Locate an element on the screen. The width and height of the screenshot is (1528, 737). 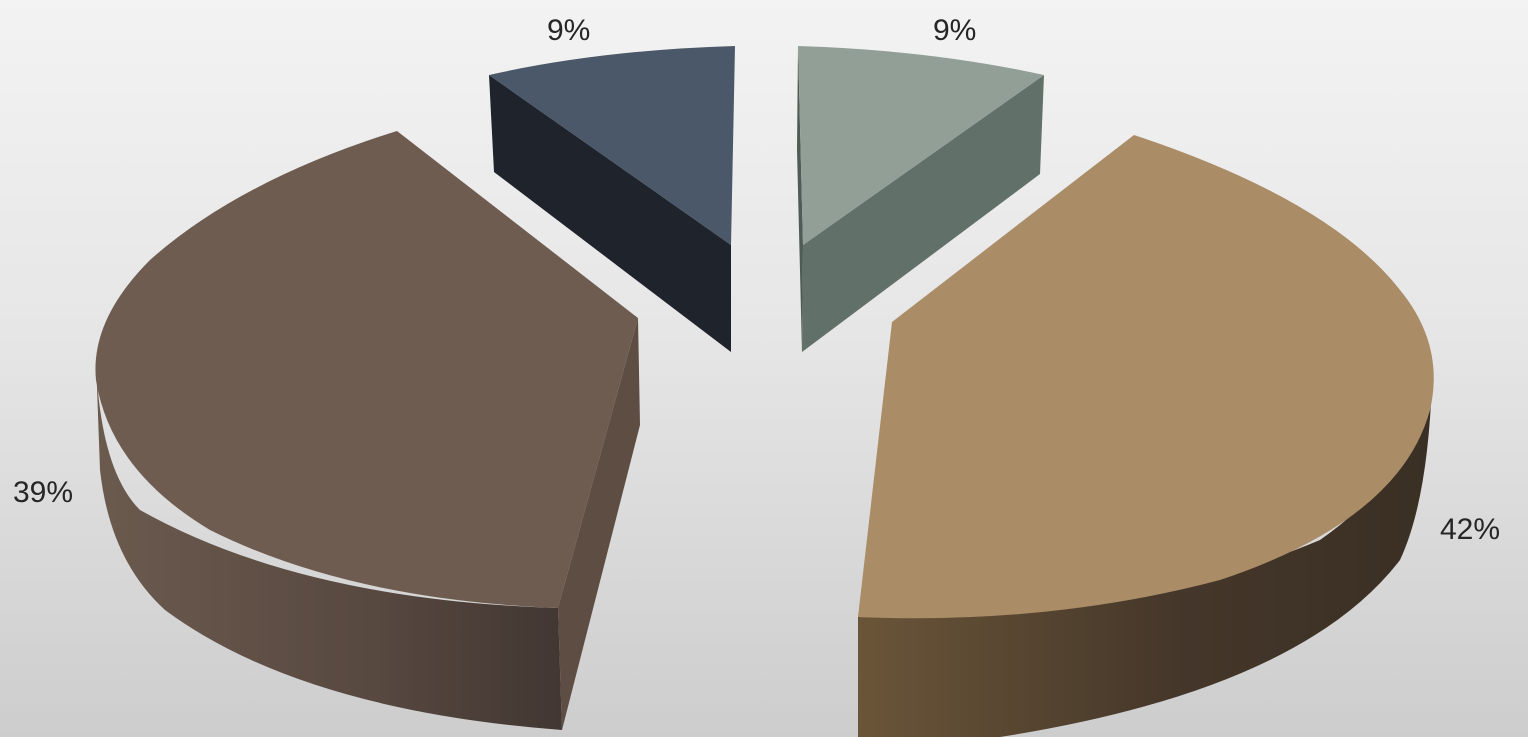
pie-slice-9b is located at coordinates (920, 199).